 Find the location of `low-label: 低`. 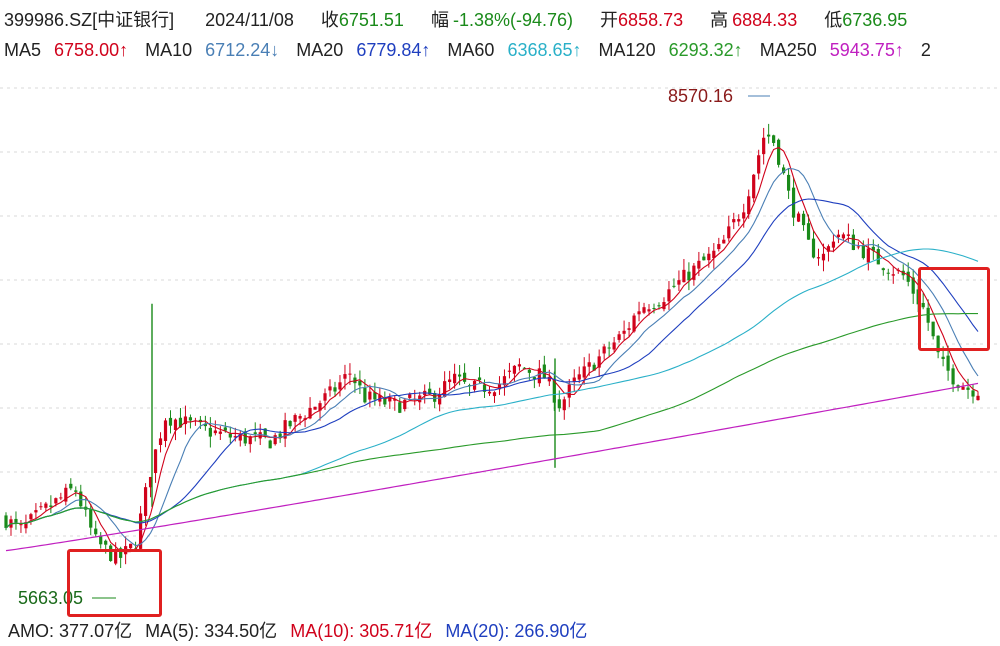

low-label: 低 is located at coordinates (833, 20).